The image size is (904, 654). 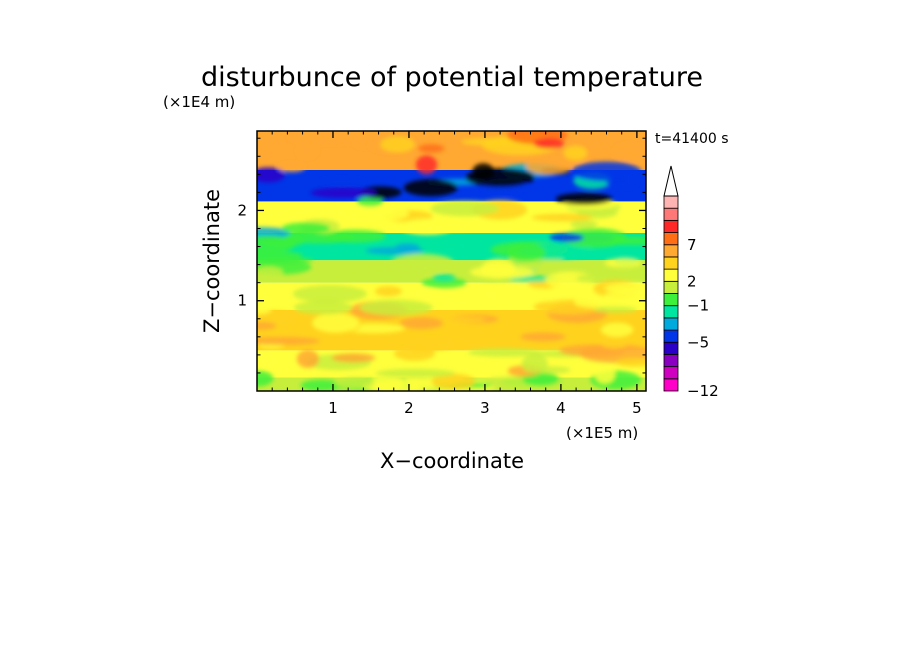 What do you see at coordinates (637, 408) in the screenshot?
I see `x-tick-label: 5` at bounding box center [637, 408].